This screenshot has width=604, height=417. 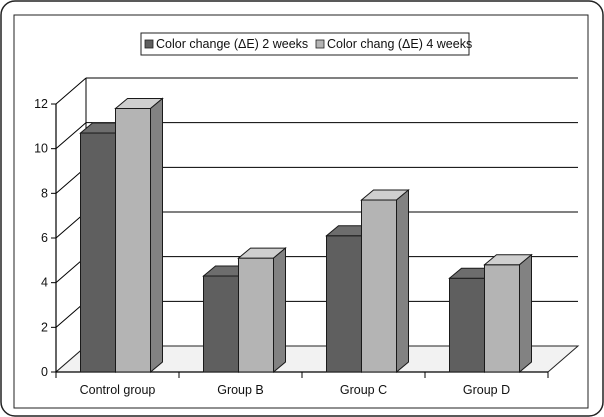 What do you see at coordinates (44, 193) in the screenshot?
I see `y-tick-label: 8` at bounding box center [44, 193].